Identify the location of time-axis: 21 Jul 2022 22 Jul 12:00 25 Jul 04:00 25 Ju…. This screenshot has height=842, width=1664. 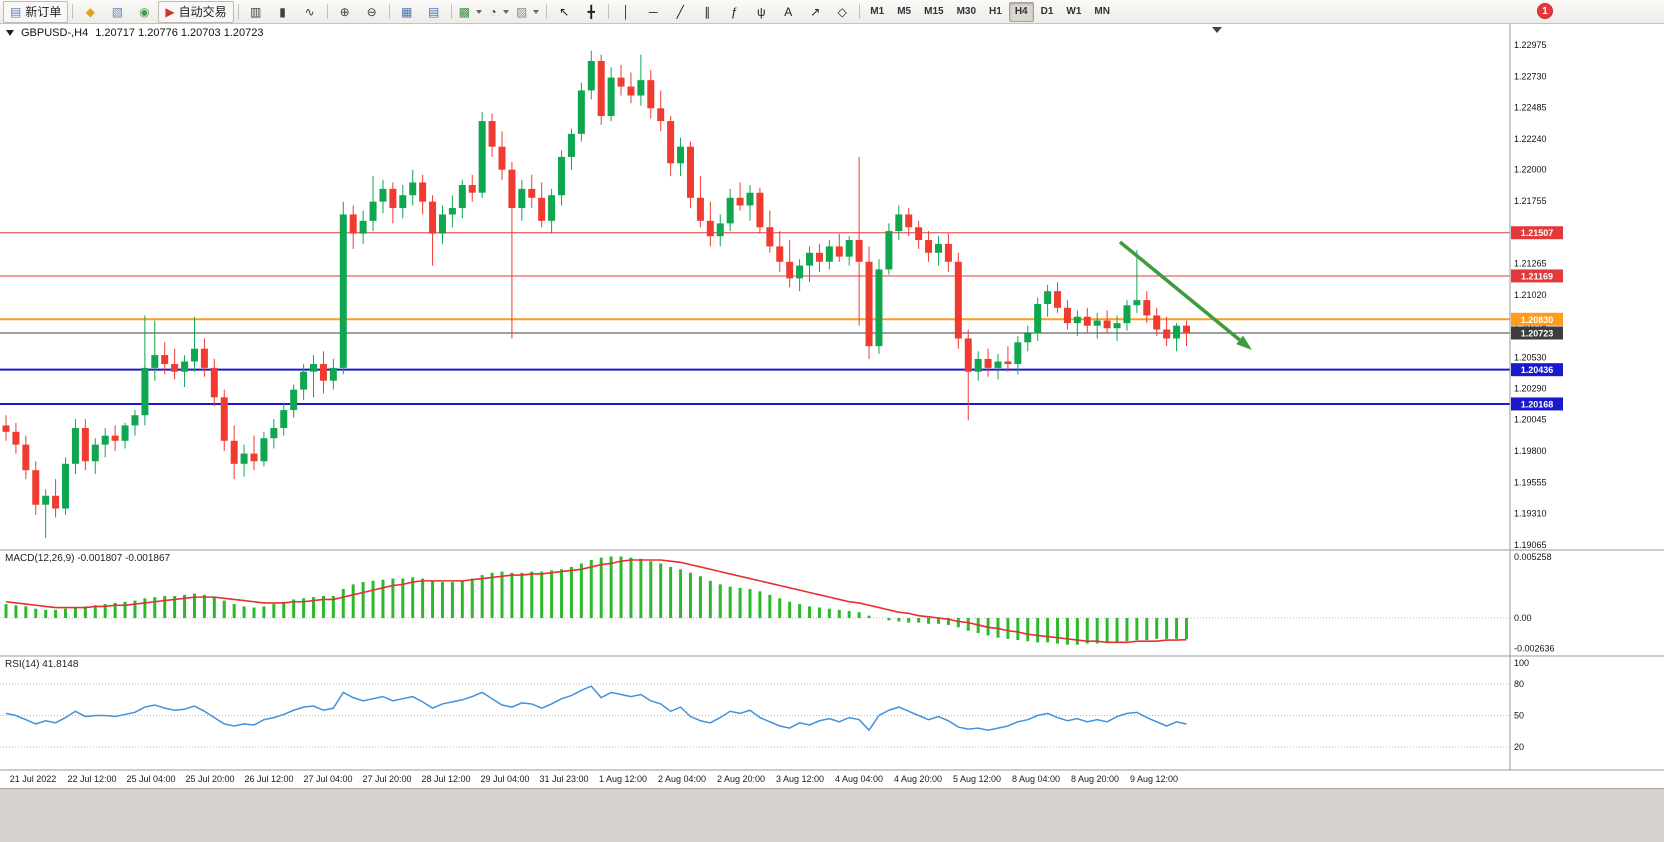
(594, 779).